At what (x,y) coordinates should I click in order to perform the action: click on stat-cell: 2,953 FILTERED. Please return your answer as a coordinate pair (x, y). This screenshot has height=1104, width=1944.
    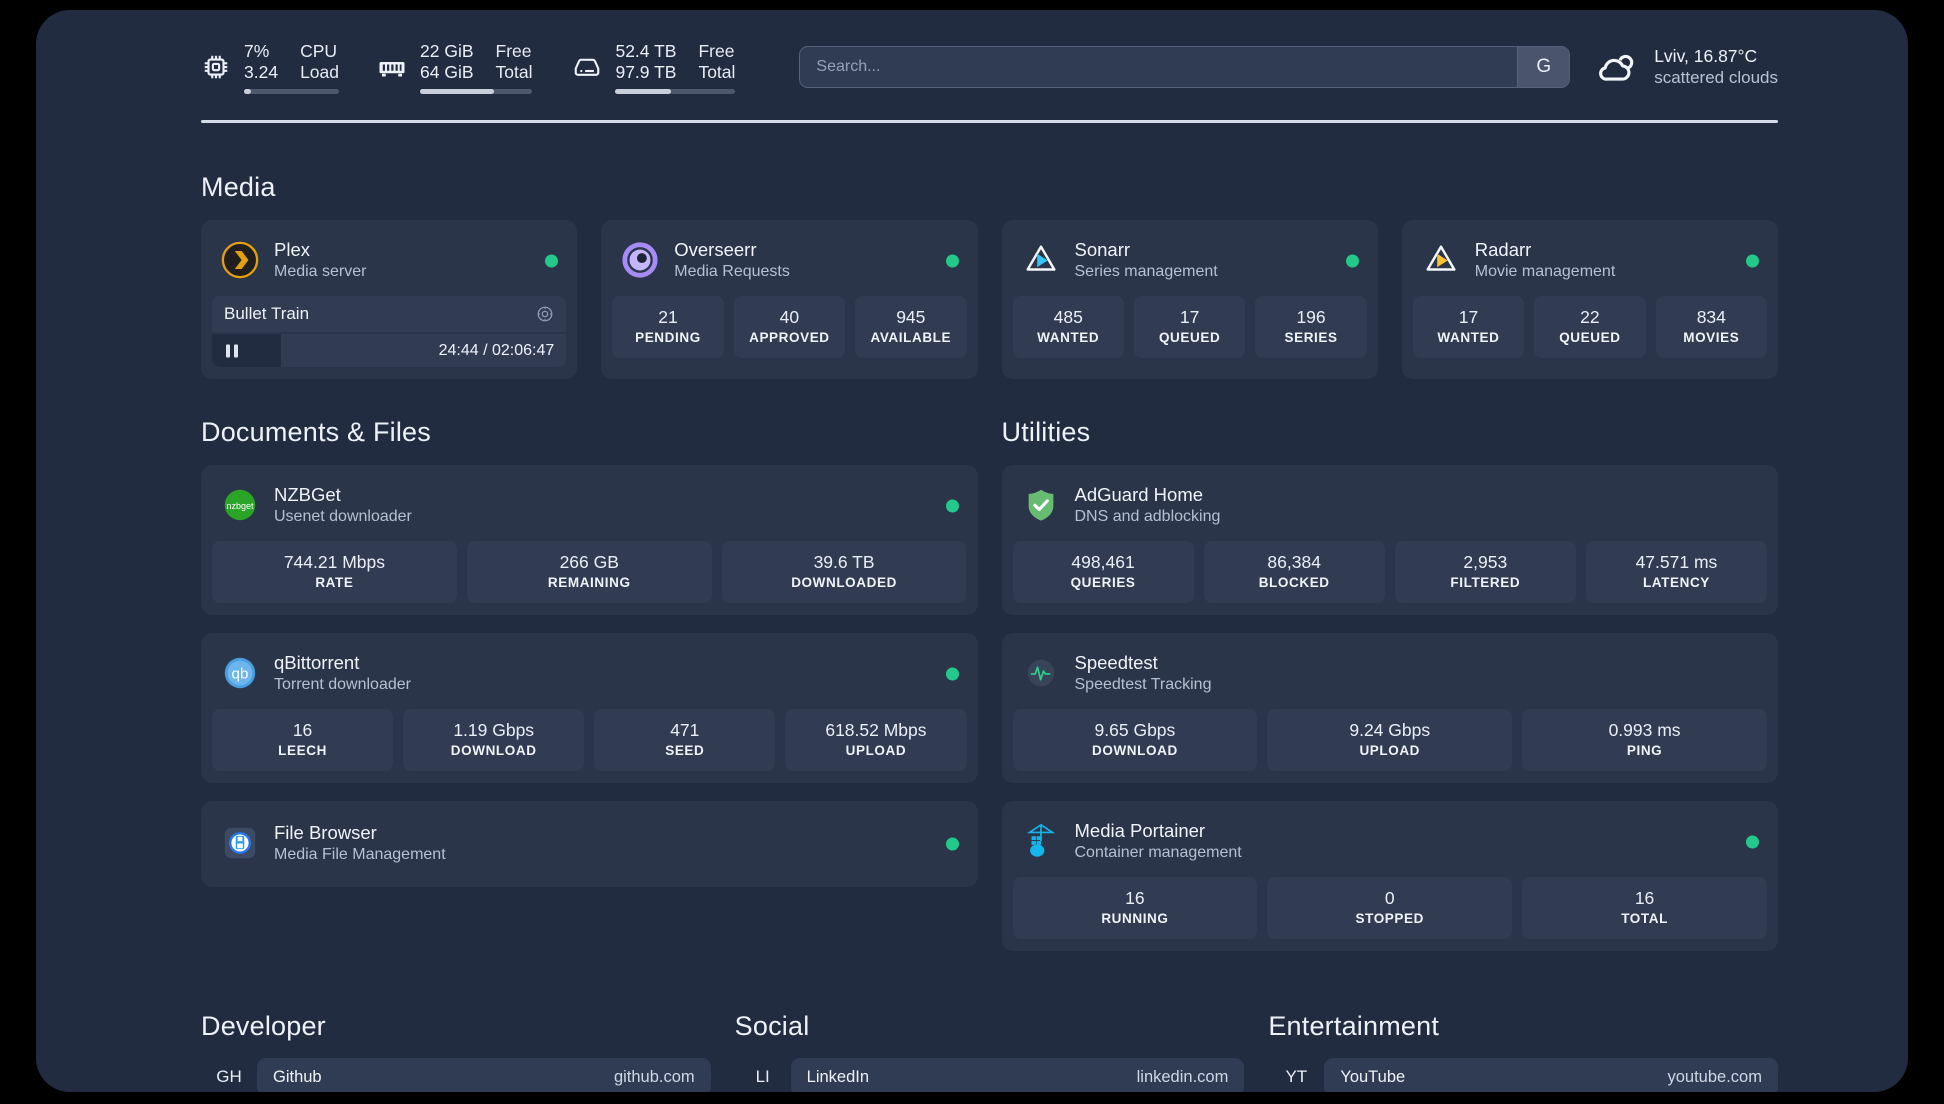
    Looking at the image, I should click on (1485, 572).